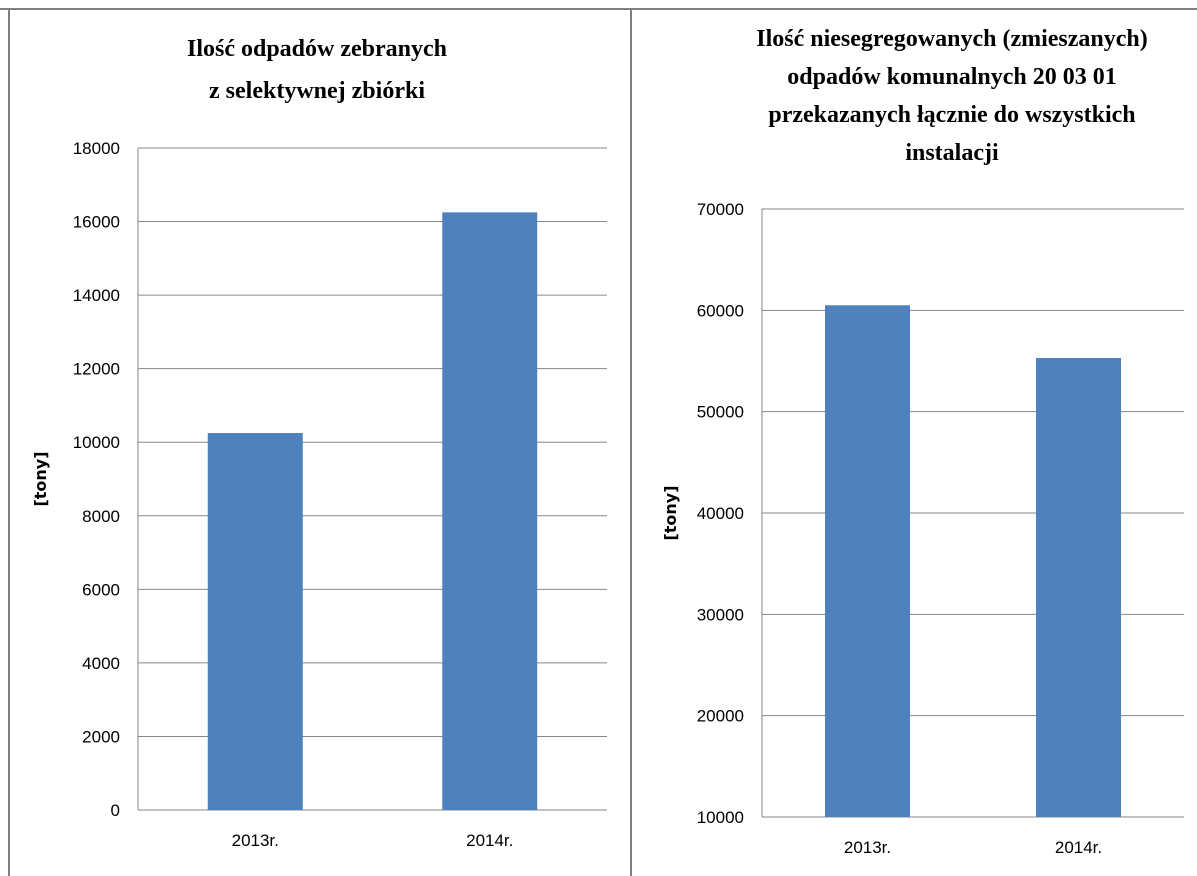  What do you see at coordinates (96, 295) in the screenshot?
I see `y-tick-label: 14000` at bounding box center [96, 295].